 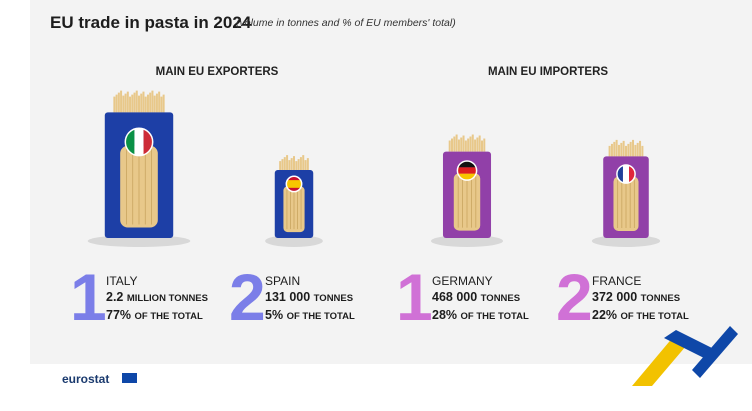 I want to click on importers-heading: MAIN EU IMPORTERS, so click(x=548, y=72).